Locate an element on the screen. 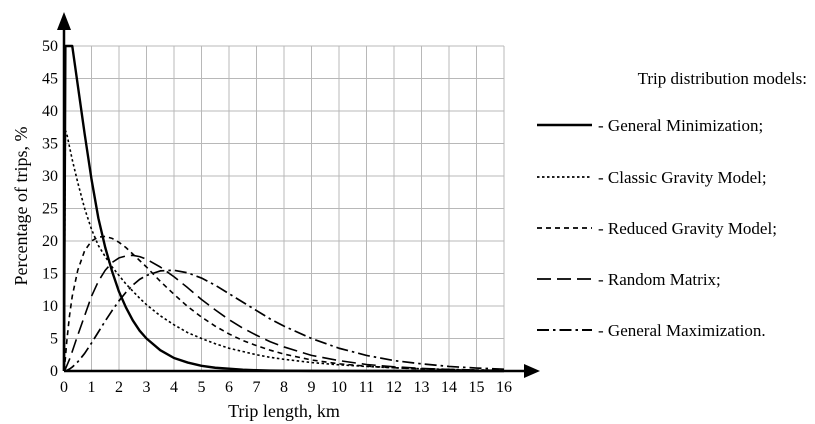 The height and width of the screenshot is (424, 815). x-tick-label: 8 is located at coordinates (284, 387).